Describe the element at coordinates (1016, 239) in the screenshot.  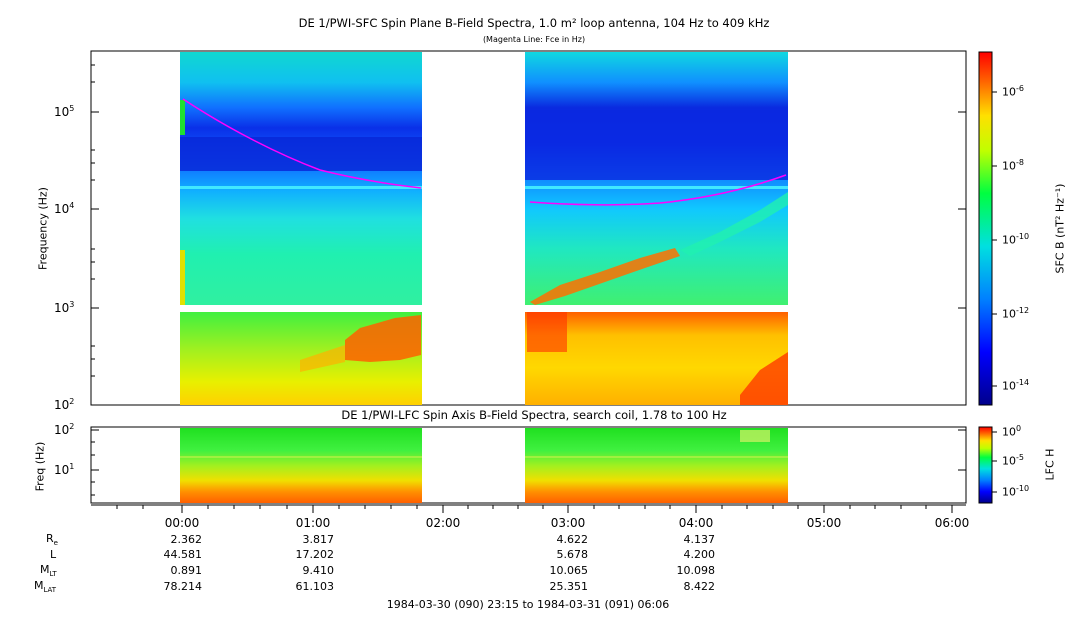
I see `sfc-cbar-tick-3: 10⁻¹⁰` at that location.